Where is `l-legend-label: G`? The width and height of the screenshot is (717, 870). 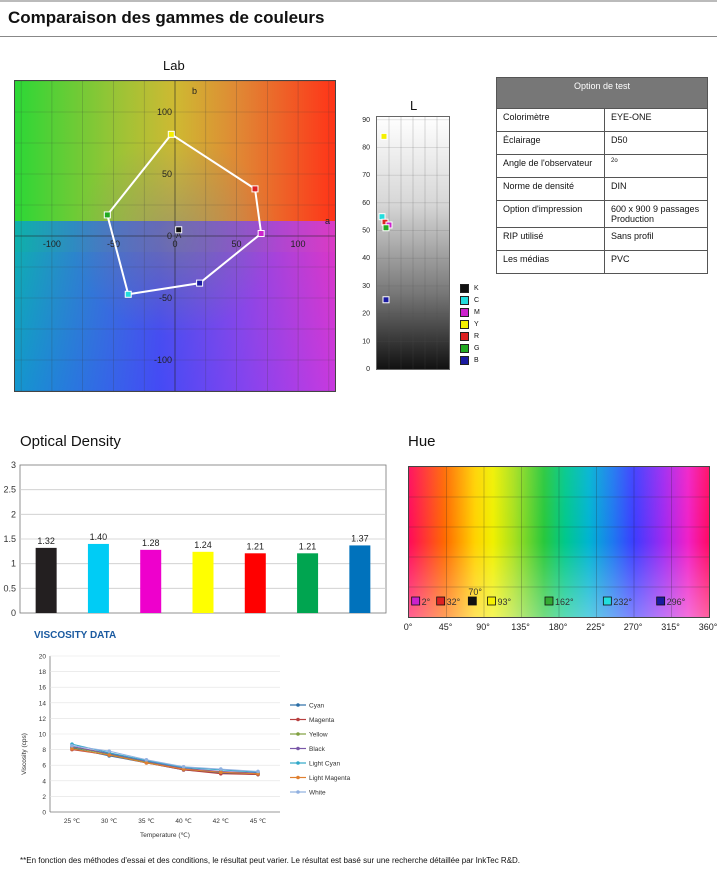
l-legend-label: G is located at coordinates (477, 348).